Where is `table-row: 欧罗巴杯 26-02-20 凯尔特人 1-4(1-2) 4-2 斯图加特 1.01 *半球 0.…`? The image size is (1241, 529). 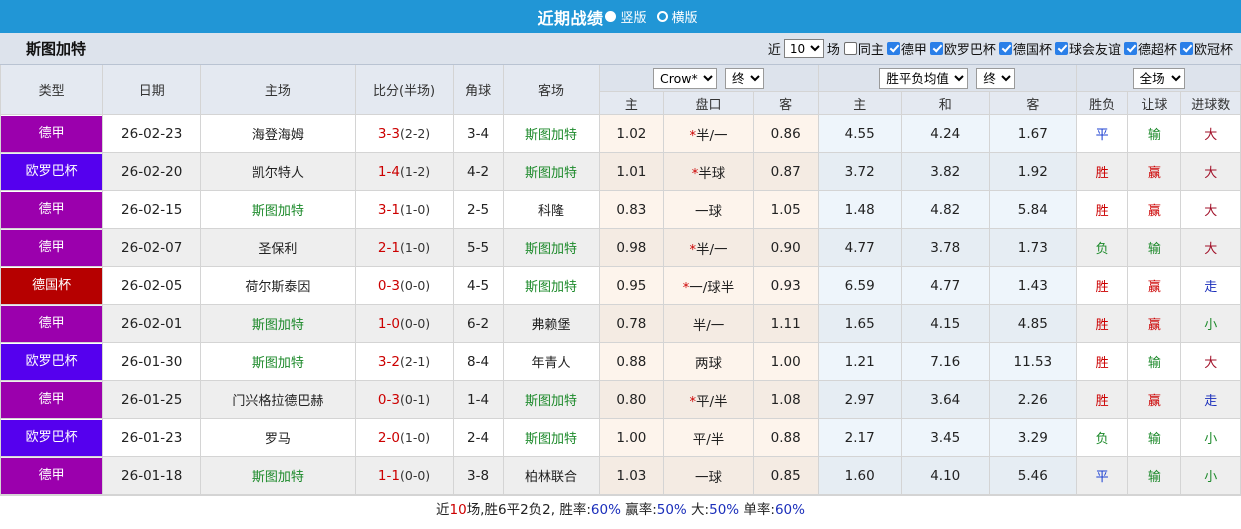
table-row: 欧罗巴杯 26-02-20 凯尔特人 1-4(1-2) 4-2 斯图加特 1.01 *半球 0.… is located at coordinates (620, 171).